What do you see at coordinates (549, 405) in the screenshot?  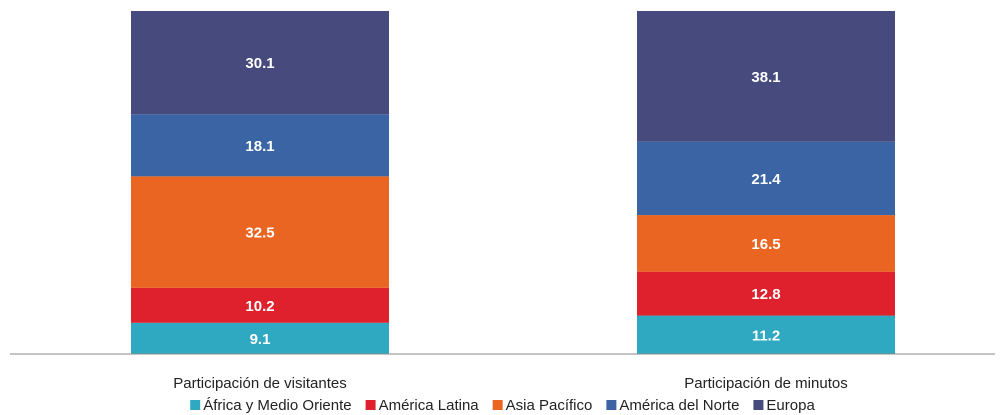 I see `legend-label-asia-pacifico: Asia Pacífico` at bounding box center [549, 405].